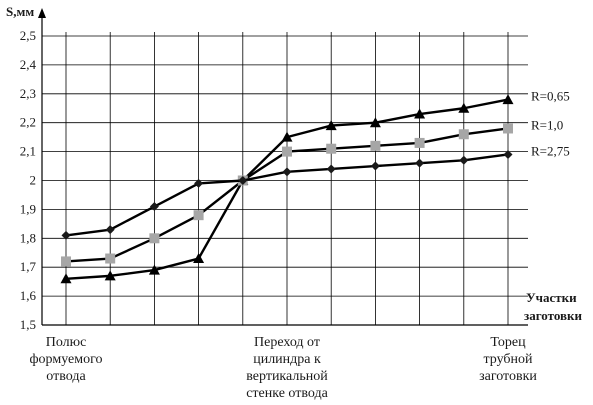 The image size is (593, 405). What do you see at coordinates (553, 315) in the screenshot?
I see `x-axis-title-line-2: заготовки` at bounding box center [553, 315].